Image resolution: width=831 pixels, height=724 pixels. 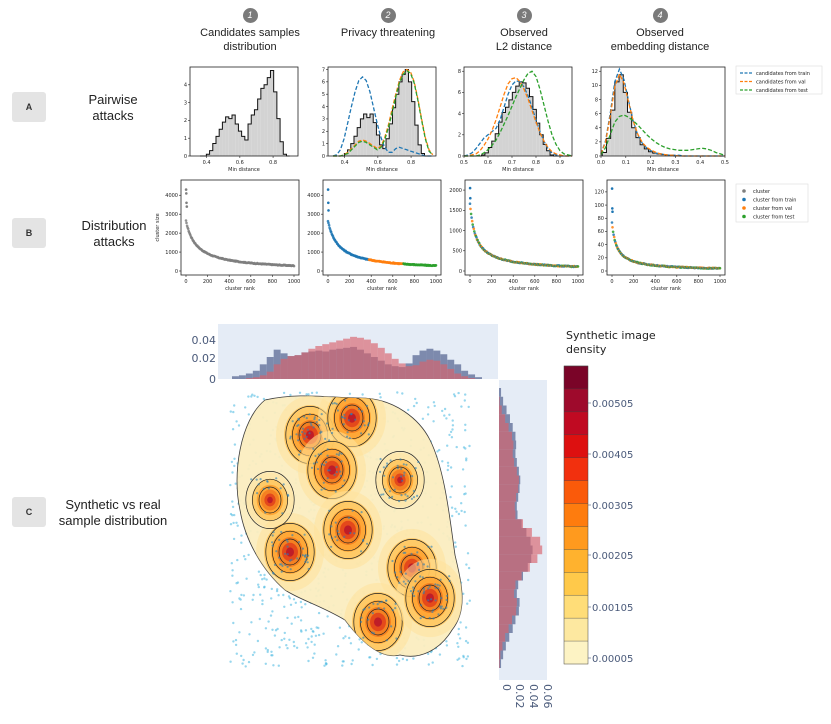 I want to click on x-axis-label: cluster rank, so click(x=240, y=289).